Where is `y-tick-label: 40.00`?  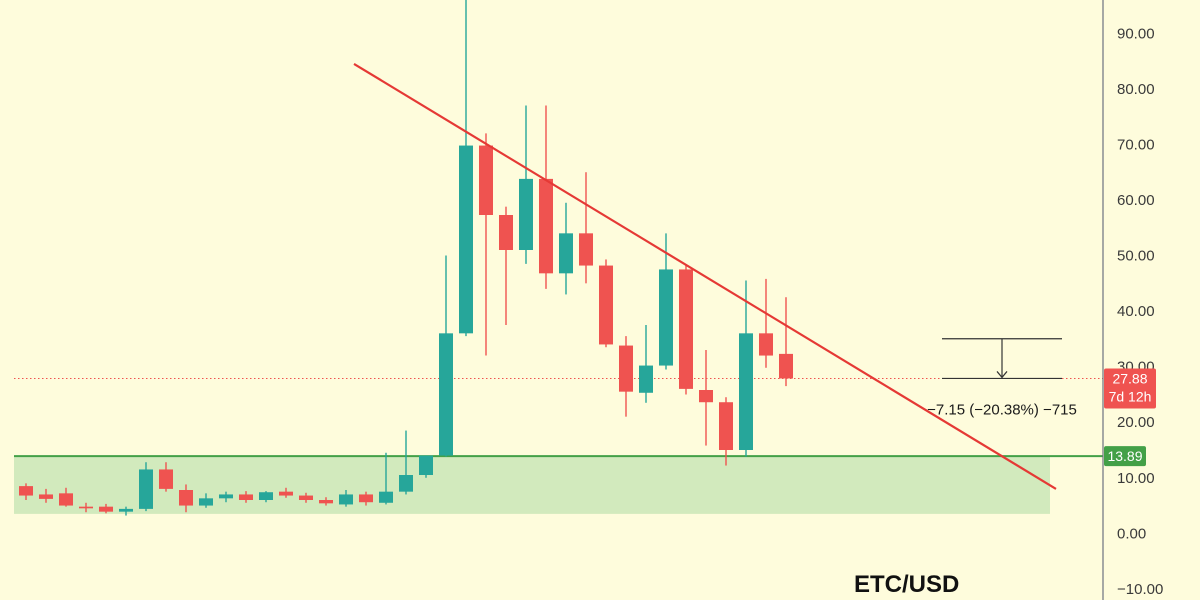
y-tick-label: 40.00 is located at coordinates (1136, 311).